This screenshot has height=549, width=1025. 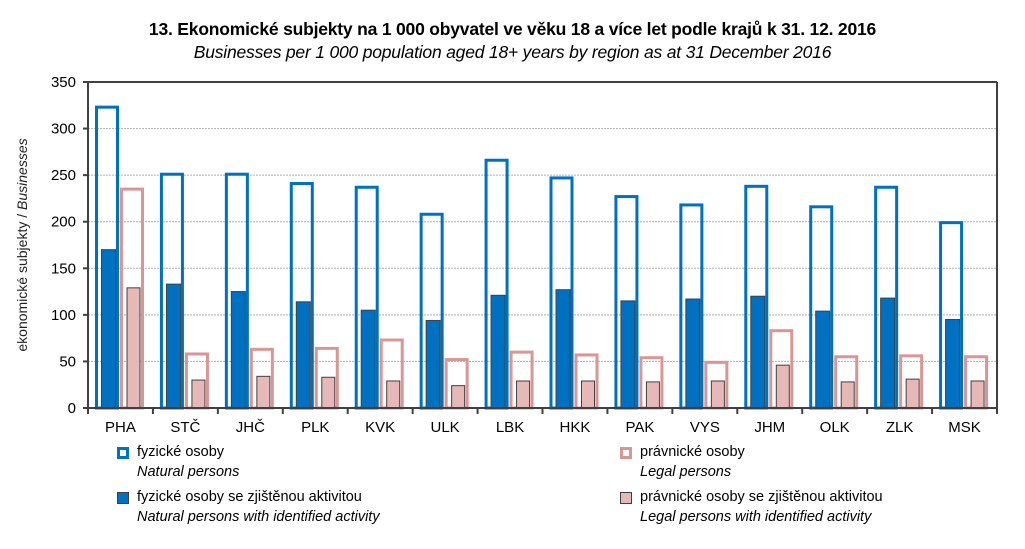 What do you see at coordinates (249, 497) in the screenshot?
I see `legend-label: fyzické osoby se zjištěnou aktivitou` at bounding box center [249, 497].